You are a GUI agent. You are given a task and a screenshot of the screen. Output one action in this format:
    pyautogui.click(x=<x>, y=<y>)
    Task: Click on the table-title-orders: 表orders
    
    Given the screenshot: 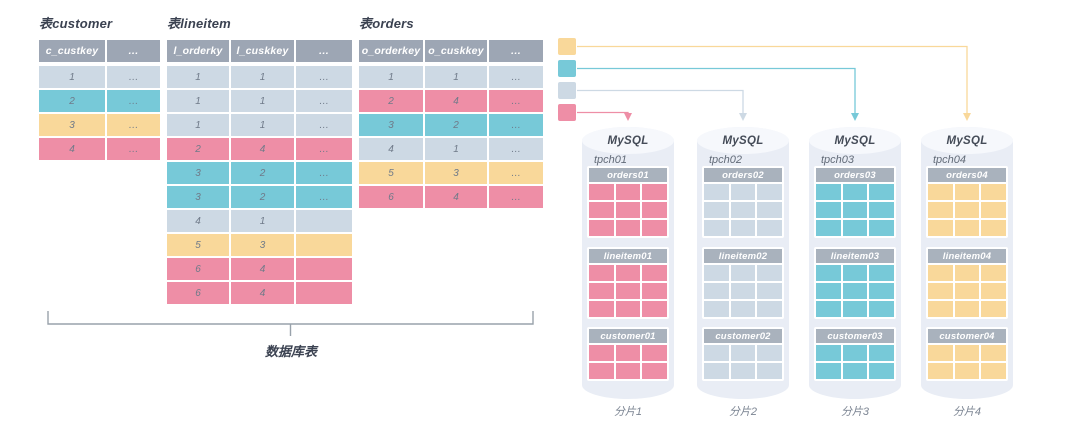 What is the action you would take?
    pyautogui.click(x=386, y=23)
    